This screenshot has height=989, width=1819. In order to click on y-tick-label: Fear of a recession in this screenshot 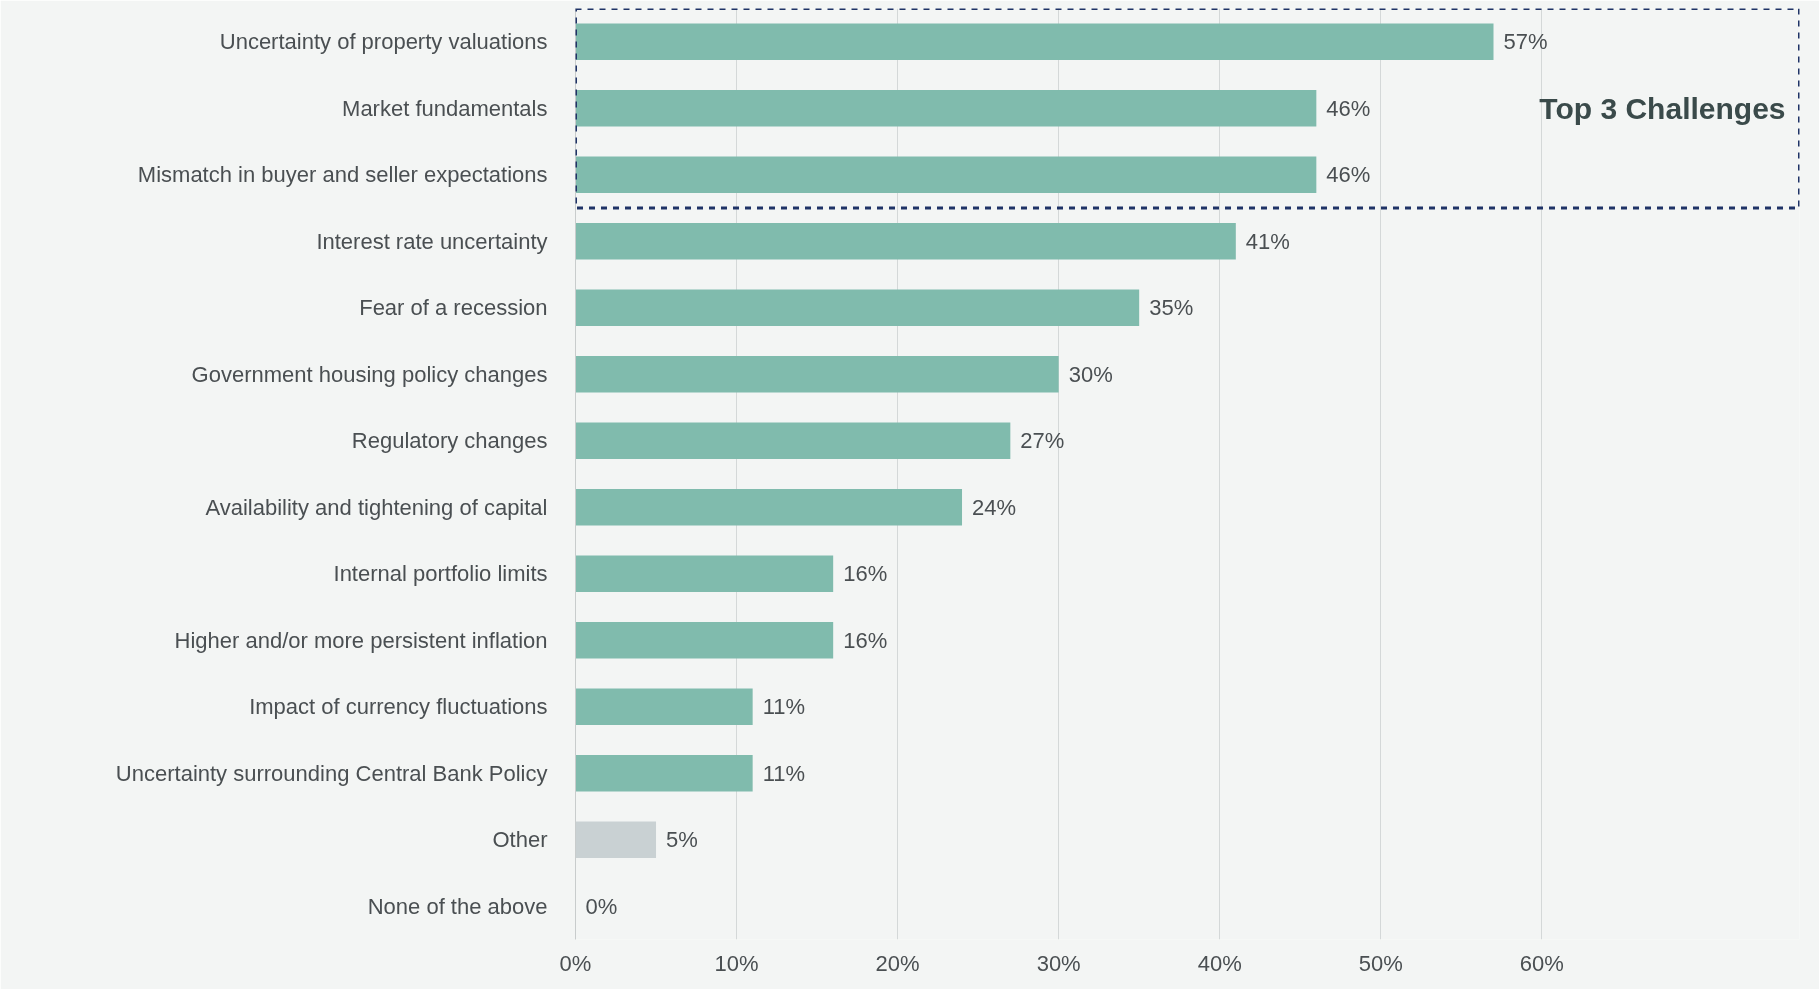, I will do `click(453, 308)`.